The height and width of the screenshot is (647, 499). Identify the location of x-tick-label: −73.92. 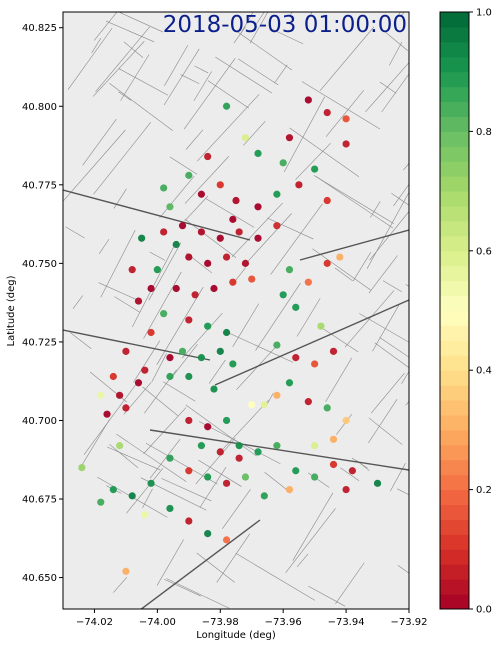
(408, 622).